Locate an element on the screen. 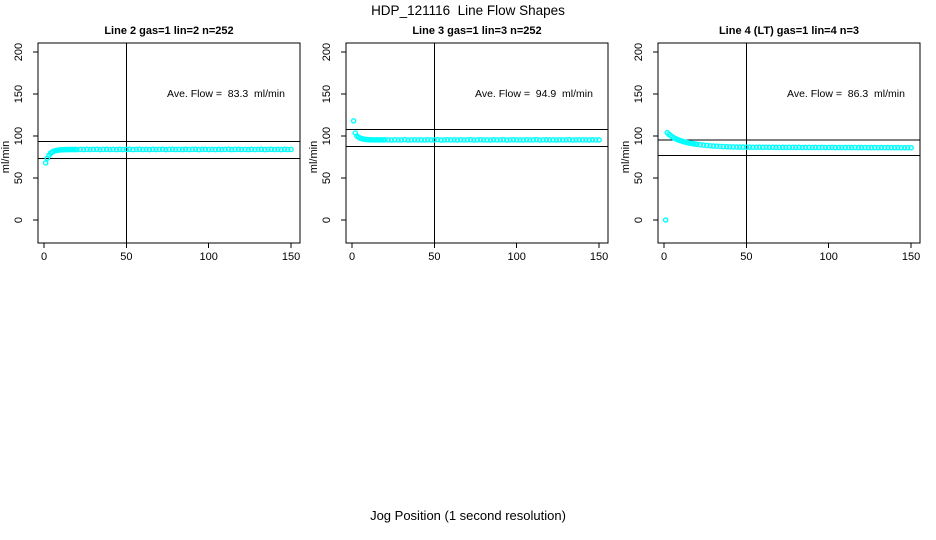 The width and height of the screenshot is (936, 540). x-tick-label: 50 is located at coordinates (746, 257).